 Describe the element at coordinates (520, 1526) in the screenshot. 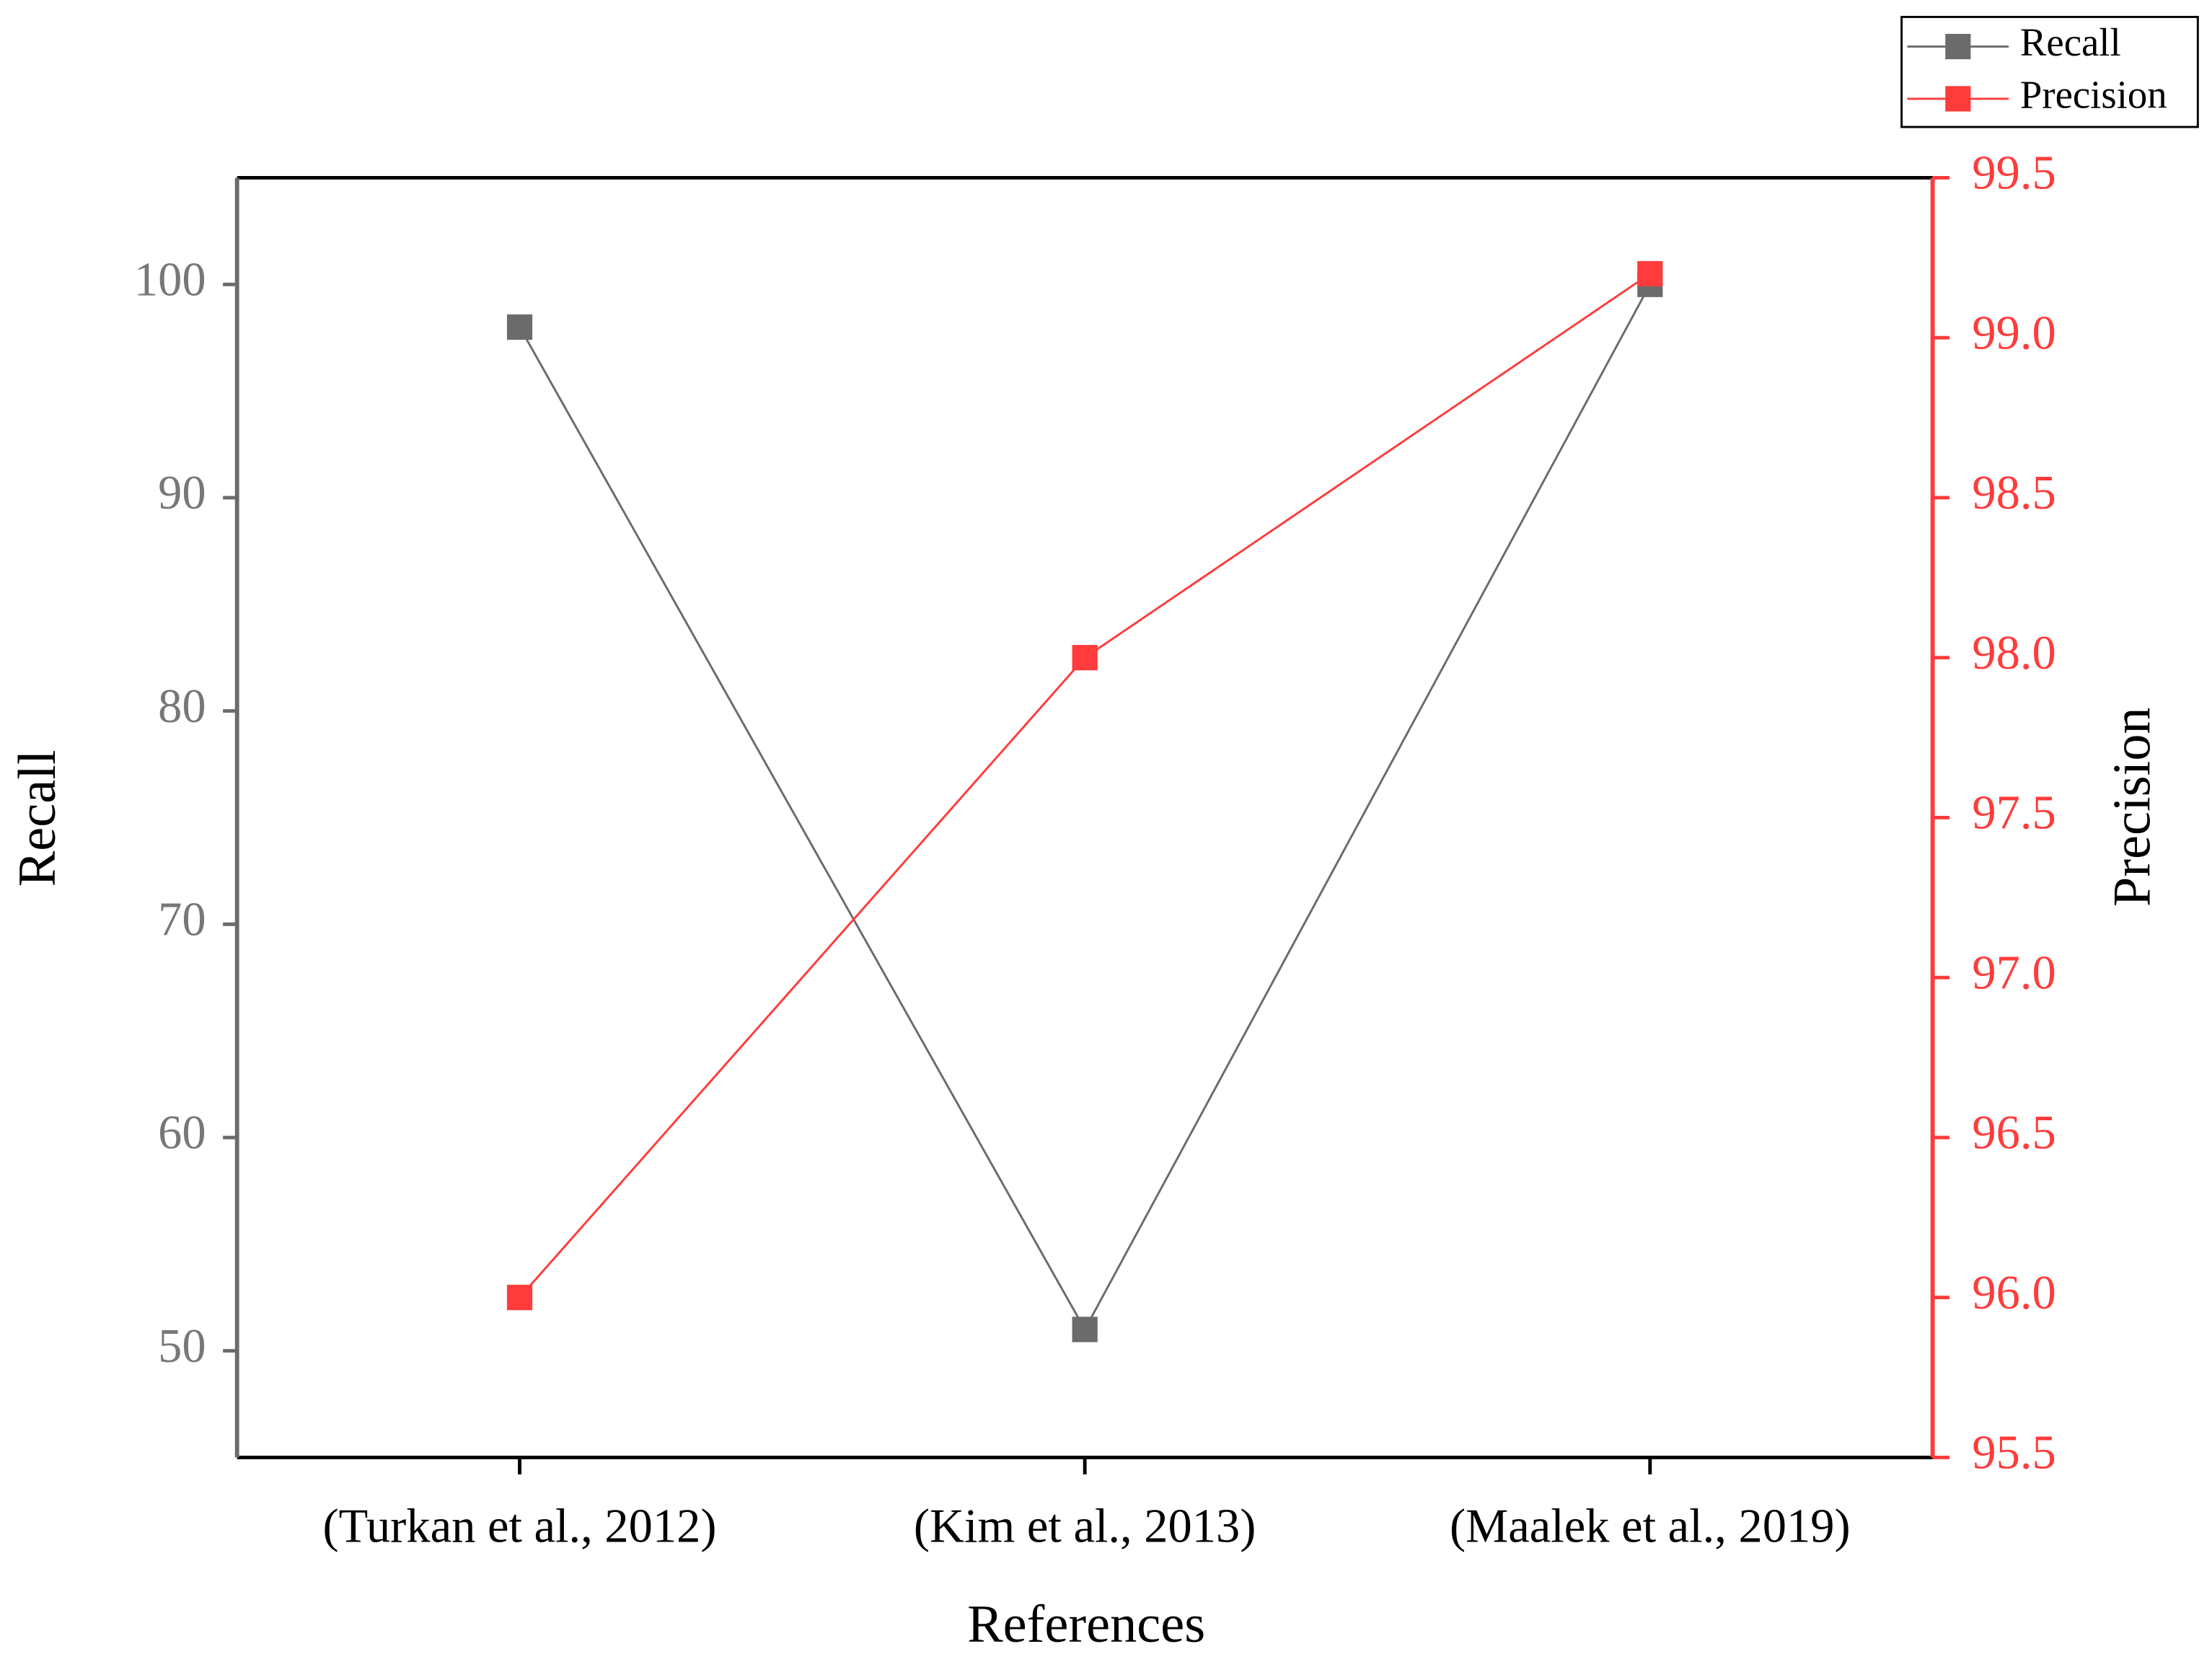

I see `x-tick-label: (Turkan et al., 2012)` at that location.